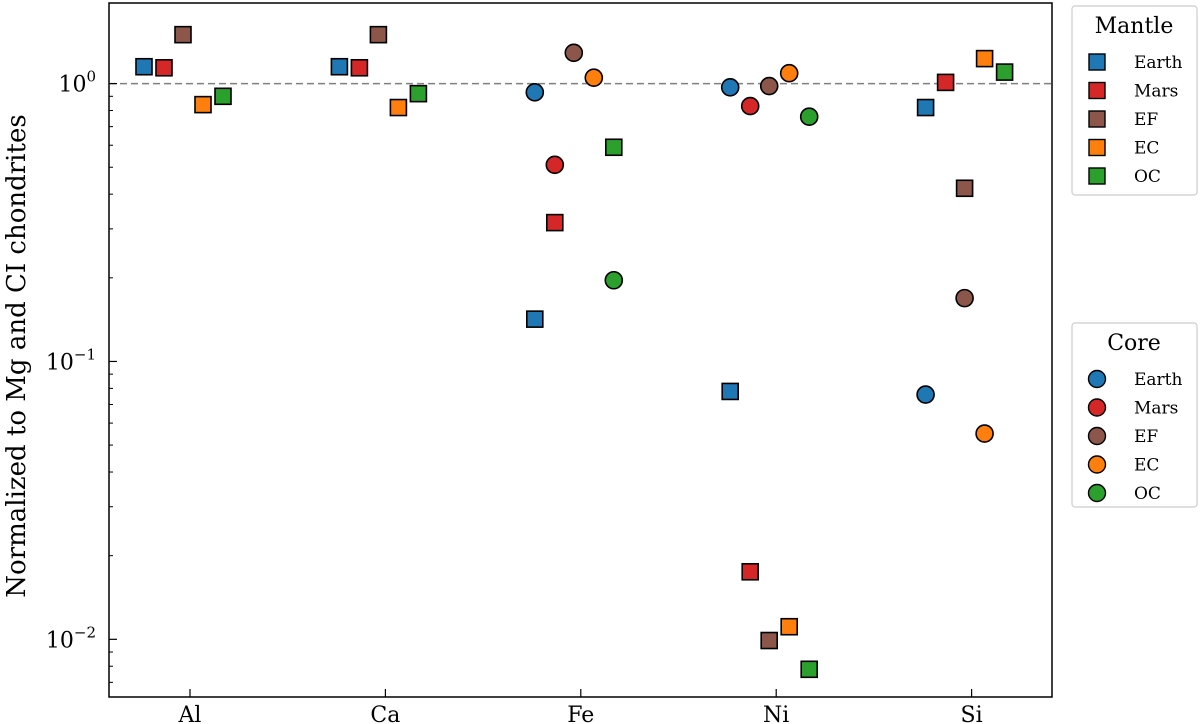 This screenshot has width=1200, height=724. I want to click on core-ef-fe-marker, so click(574, 53).